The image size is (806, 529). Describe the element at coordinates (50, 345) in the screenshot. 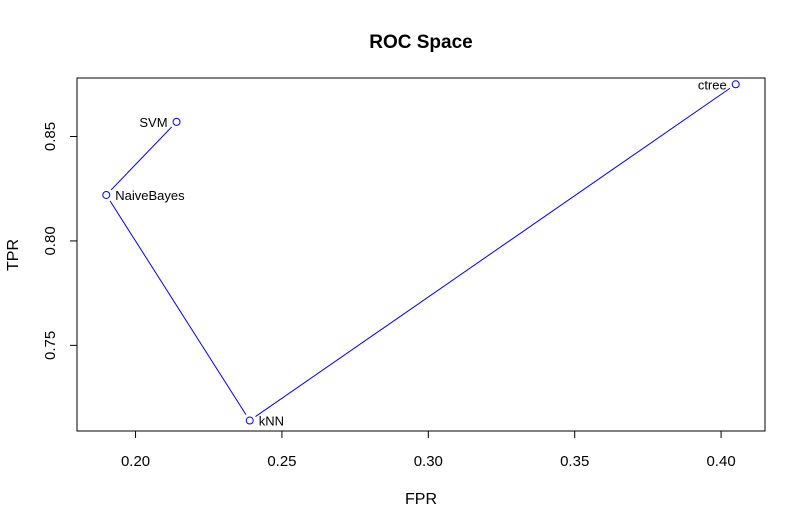

I see `y-tick-label: 0.75` at that location.